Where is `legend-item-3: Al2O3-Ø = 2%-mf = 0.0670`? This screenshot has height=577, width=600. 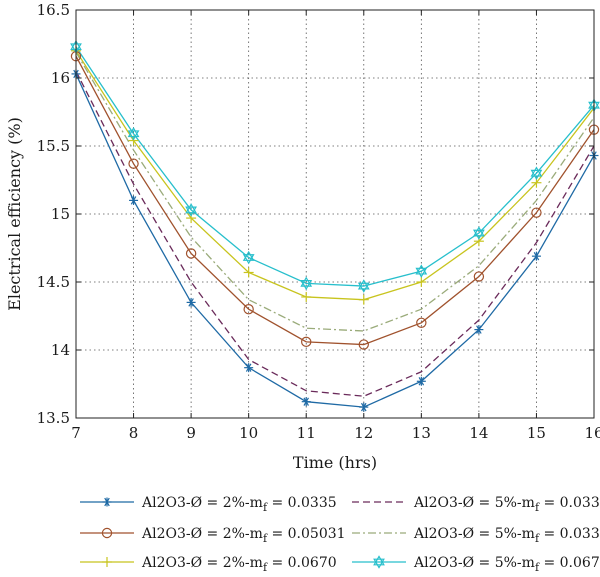
legend-item-3: Al2O3-Ø = 2%-mf = 0.0670 is located at coordinates (208, 564).